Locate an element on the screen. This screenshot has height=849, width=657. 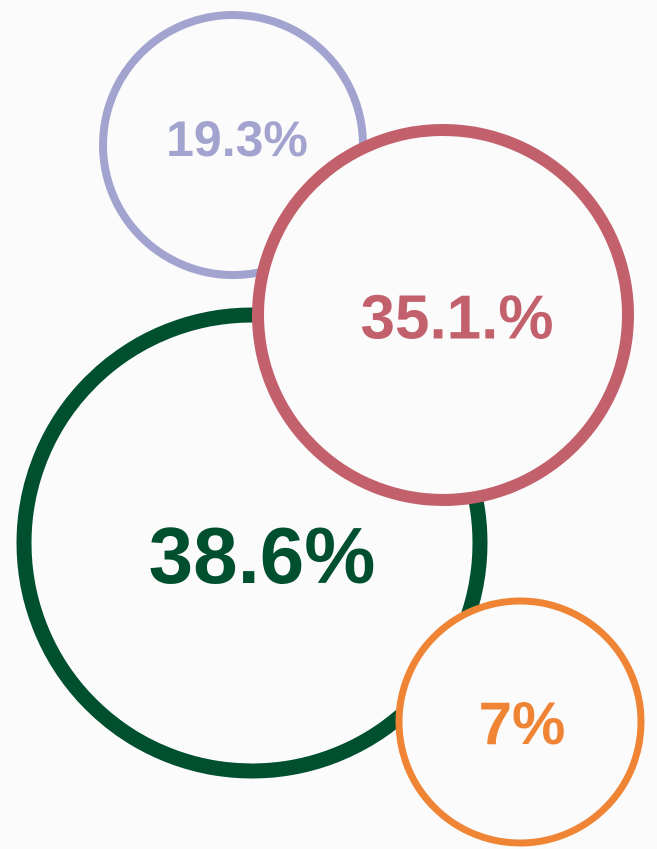
bubble-label: 7% is located at coordinates (522, 723).